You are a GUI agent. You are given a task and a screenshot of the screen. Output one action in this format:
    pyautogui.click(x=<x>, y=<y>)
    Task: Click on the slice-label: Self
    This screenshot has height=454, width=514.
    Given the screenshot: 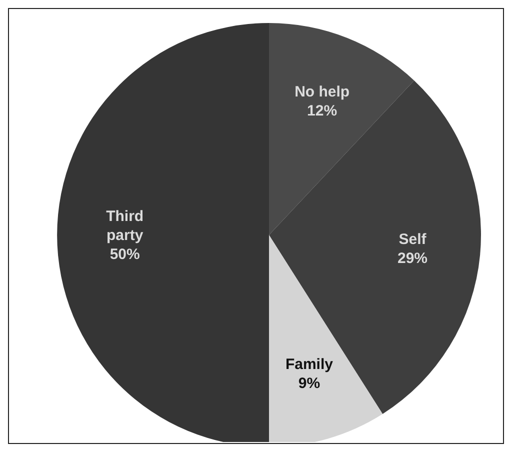 What is the action you would take?
    pyautogui.click(x=413, y=239)
    